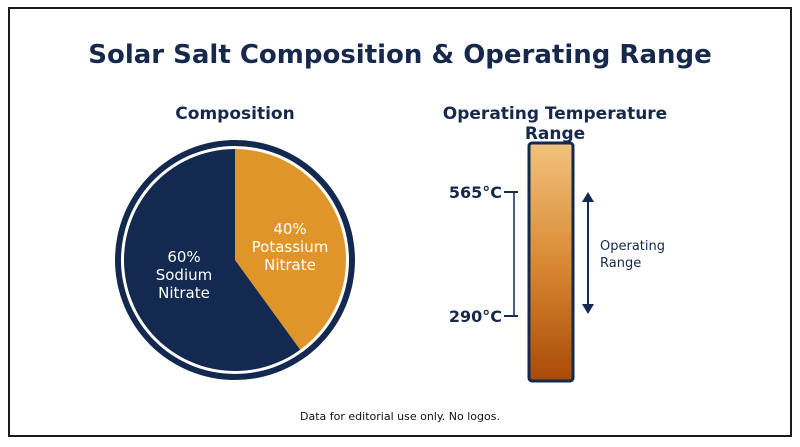  Describe the element at coordinates (632, 246) in the screenshot. I see `range-label-line1: Operating` at that location.